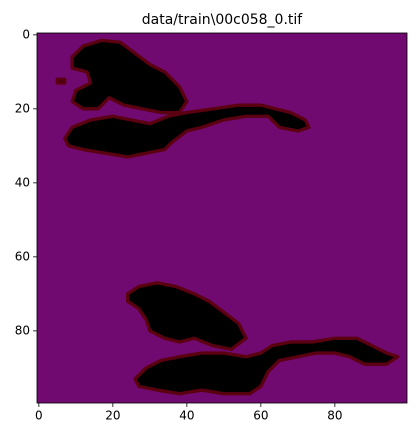  I want to click on x-tick-label: 60, so click(260, 416).